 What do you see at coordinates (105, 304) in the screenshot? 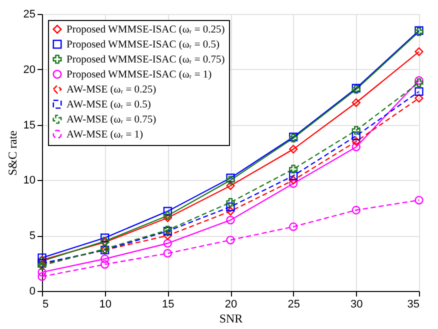
I see `x-tick-label: 10` at bounding box center [105, 304].